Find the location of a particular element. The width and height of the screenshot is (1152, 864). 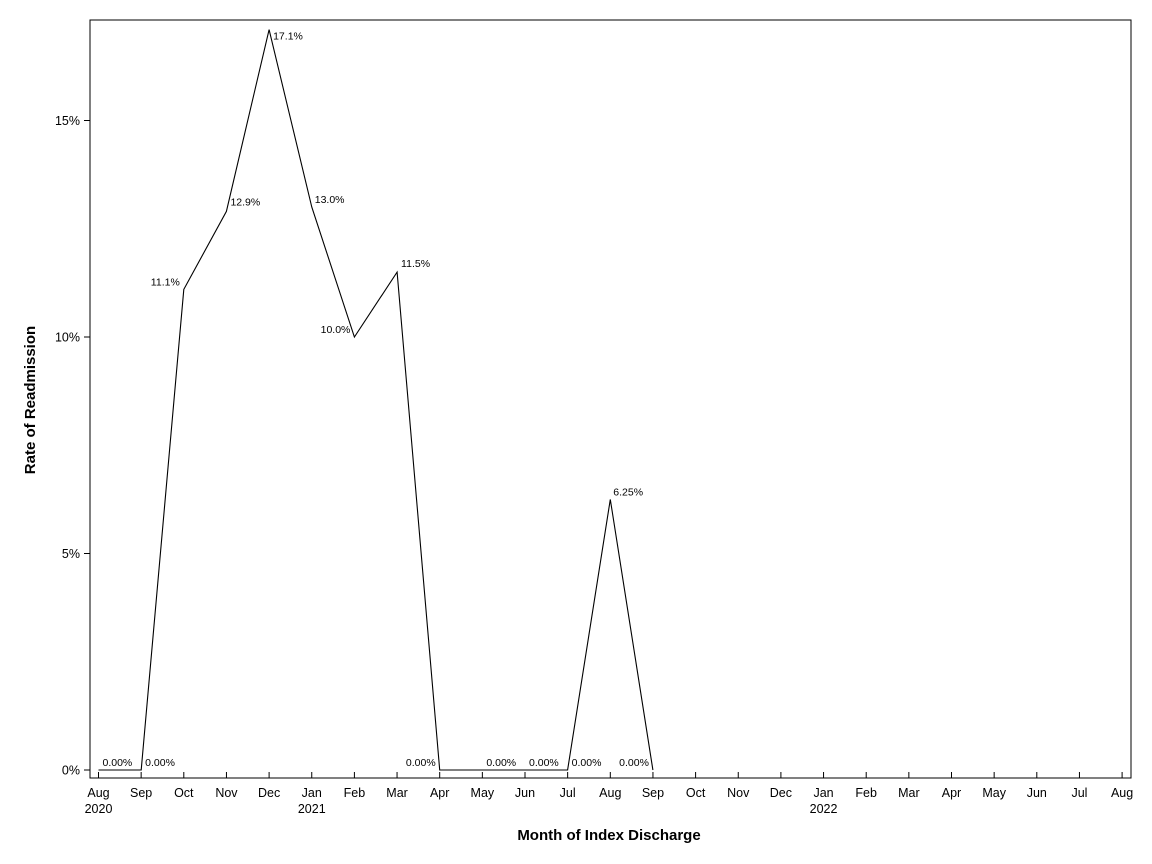

data-label: 12.9% is located at coordinates (245, 202).